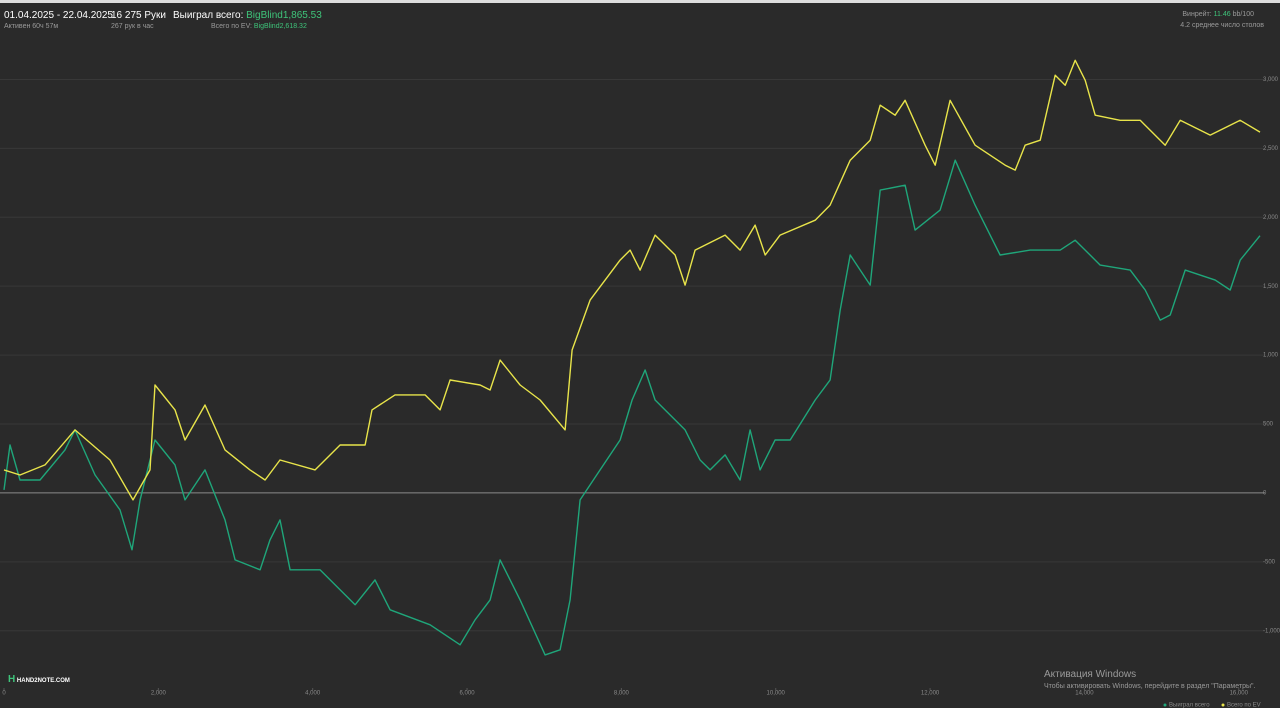 The image size is (1280, 708). What do you see at coordinates (468, 694) in the screenshot?
I see `x-tick-label: 6,000` at bounding box center [468, 694].